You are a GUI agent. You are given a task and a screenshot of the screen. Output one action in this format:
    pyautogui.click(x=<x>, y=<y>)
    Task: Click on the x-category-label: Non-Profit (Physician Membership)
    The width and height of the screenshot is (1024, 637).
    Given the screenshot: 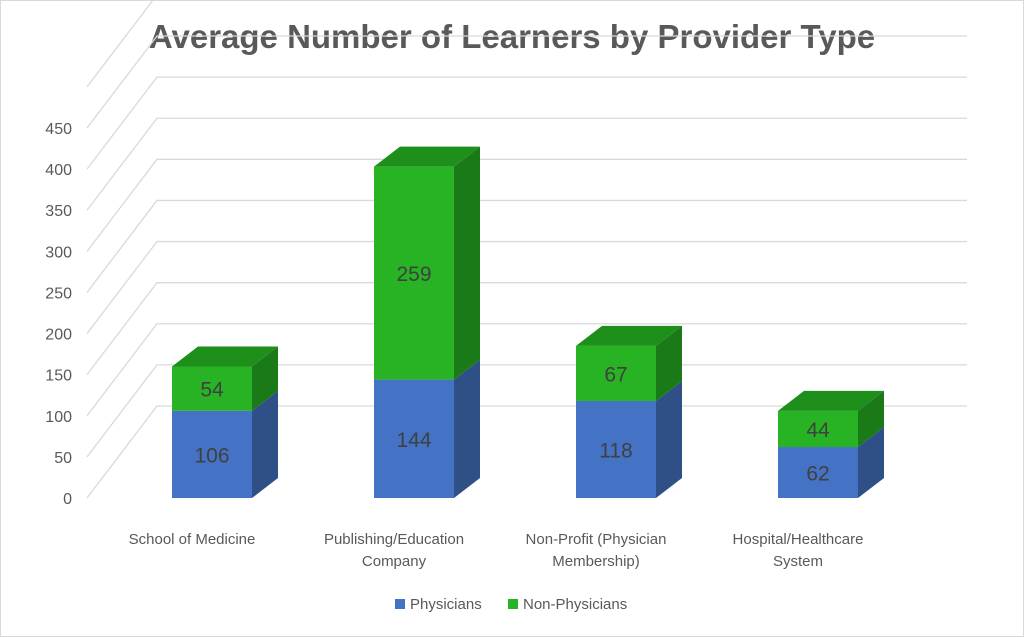 What is the action you would take?
    pyautogui.click(x=596, y=550)
    